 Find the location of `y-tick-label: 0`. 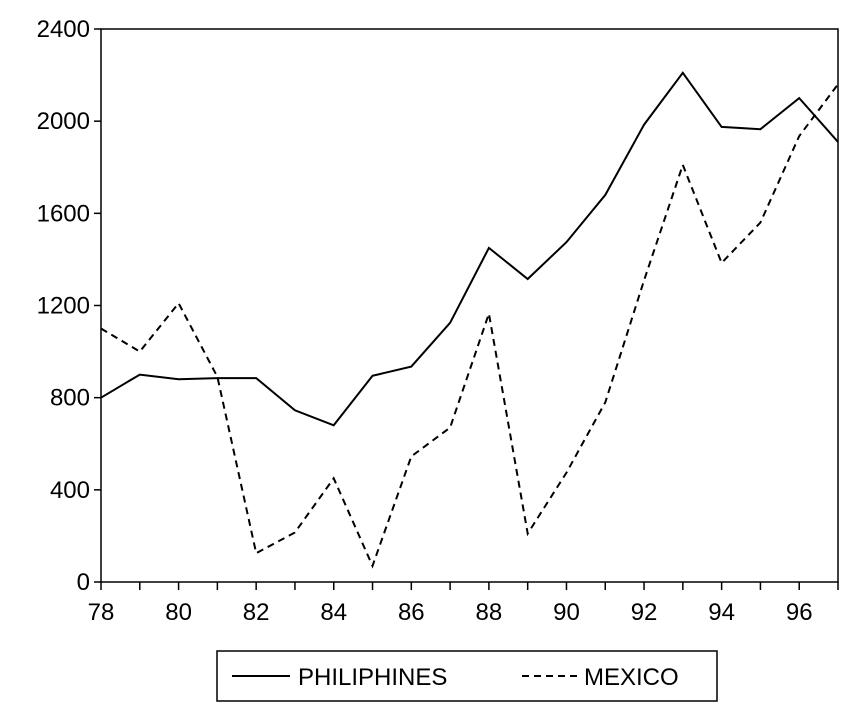

y-tick-label: 0 is located at coordinates (83, 582).